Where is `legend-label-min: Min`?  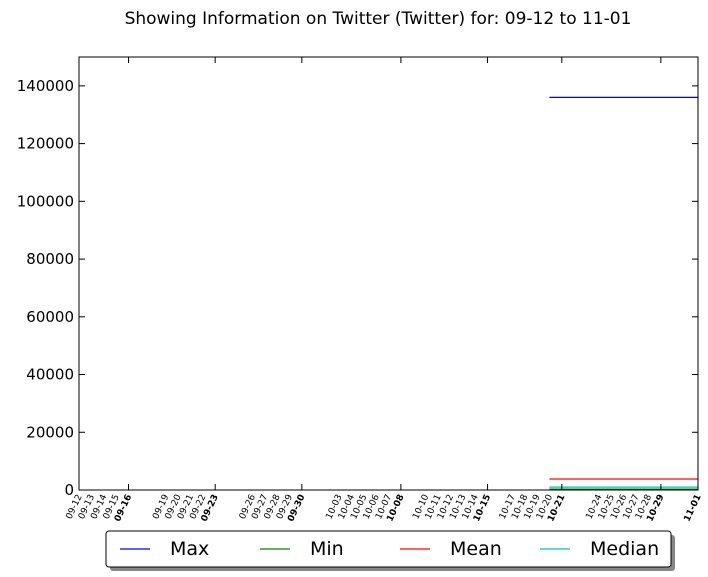
legend-label-min: Min is located at coordinates (327, 549).